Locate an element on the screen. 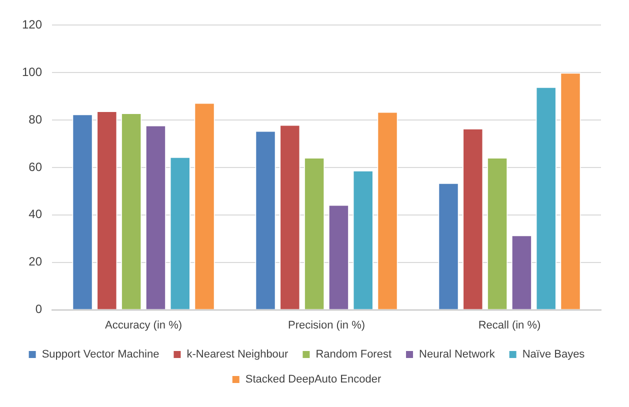  x-tick-label: Accuracy (in %) is located at coordinates (143, 325).